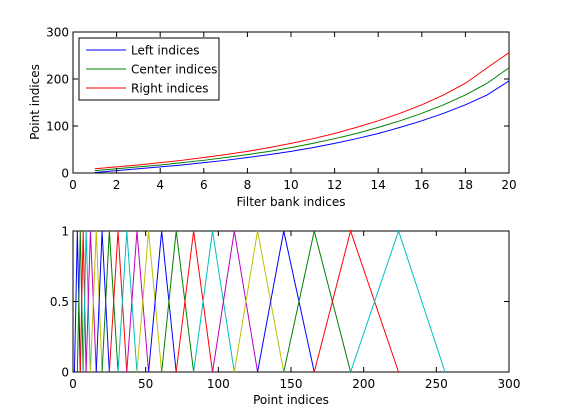 The image size is (561, 420). I want to click on top-y-axis-label: Point indices, so click(35, 102).